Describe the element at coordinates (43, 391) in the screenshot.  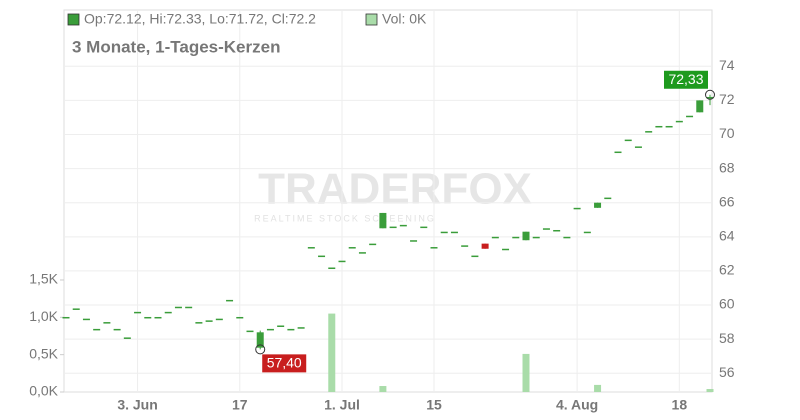
I see `y2-tick-label: 0,0K` at that location.